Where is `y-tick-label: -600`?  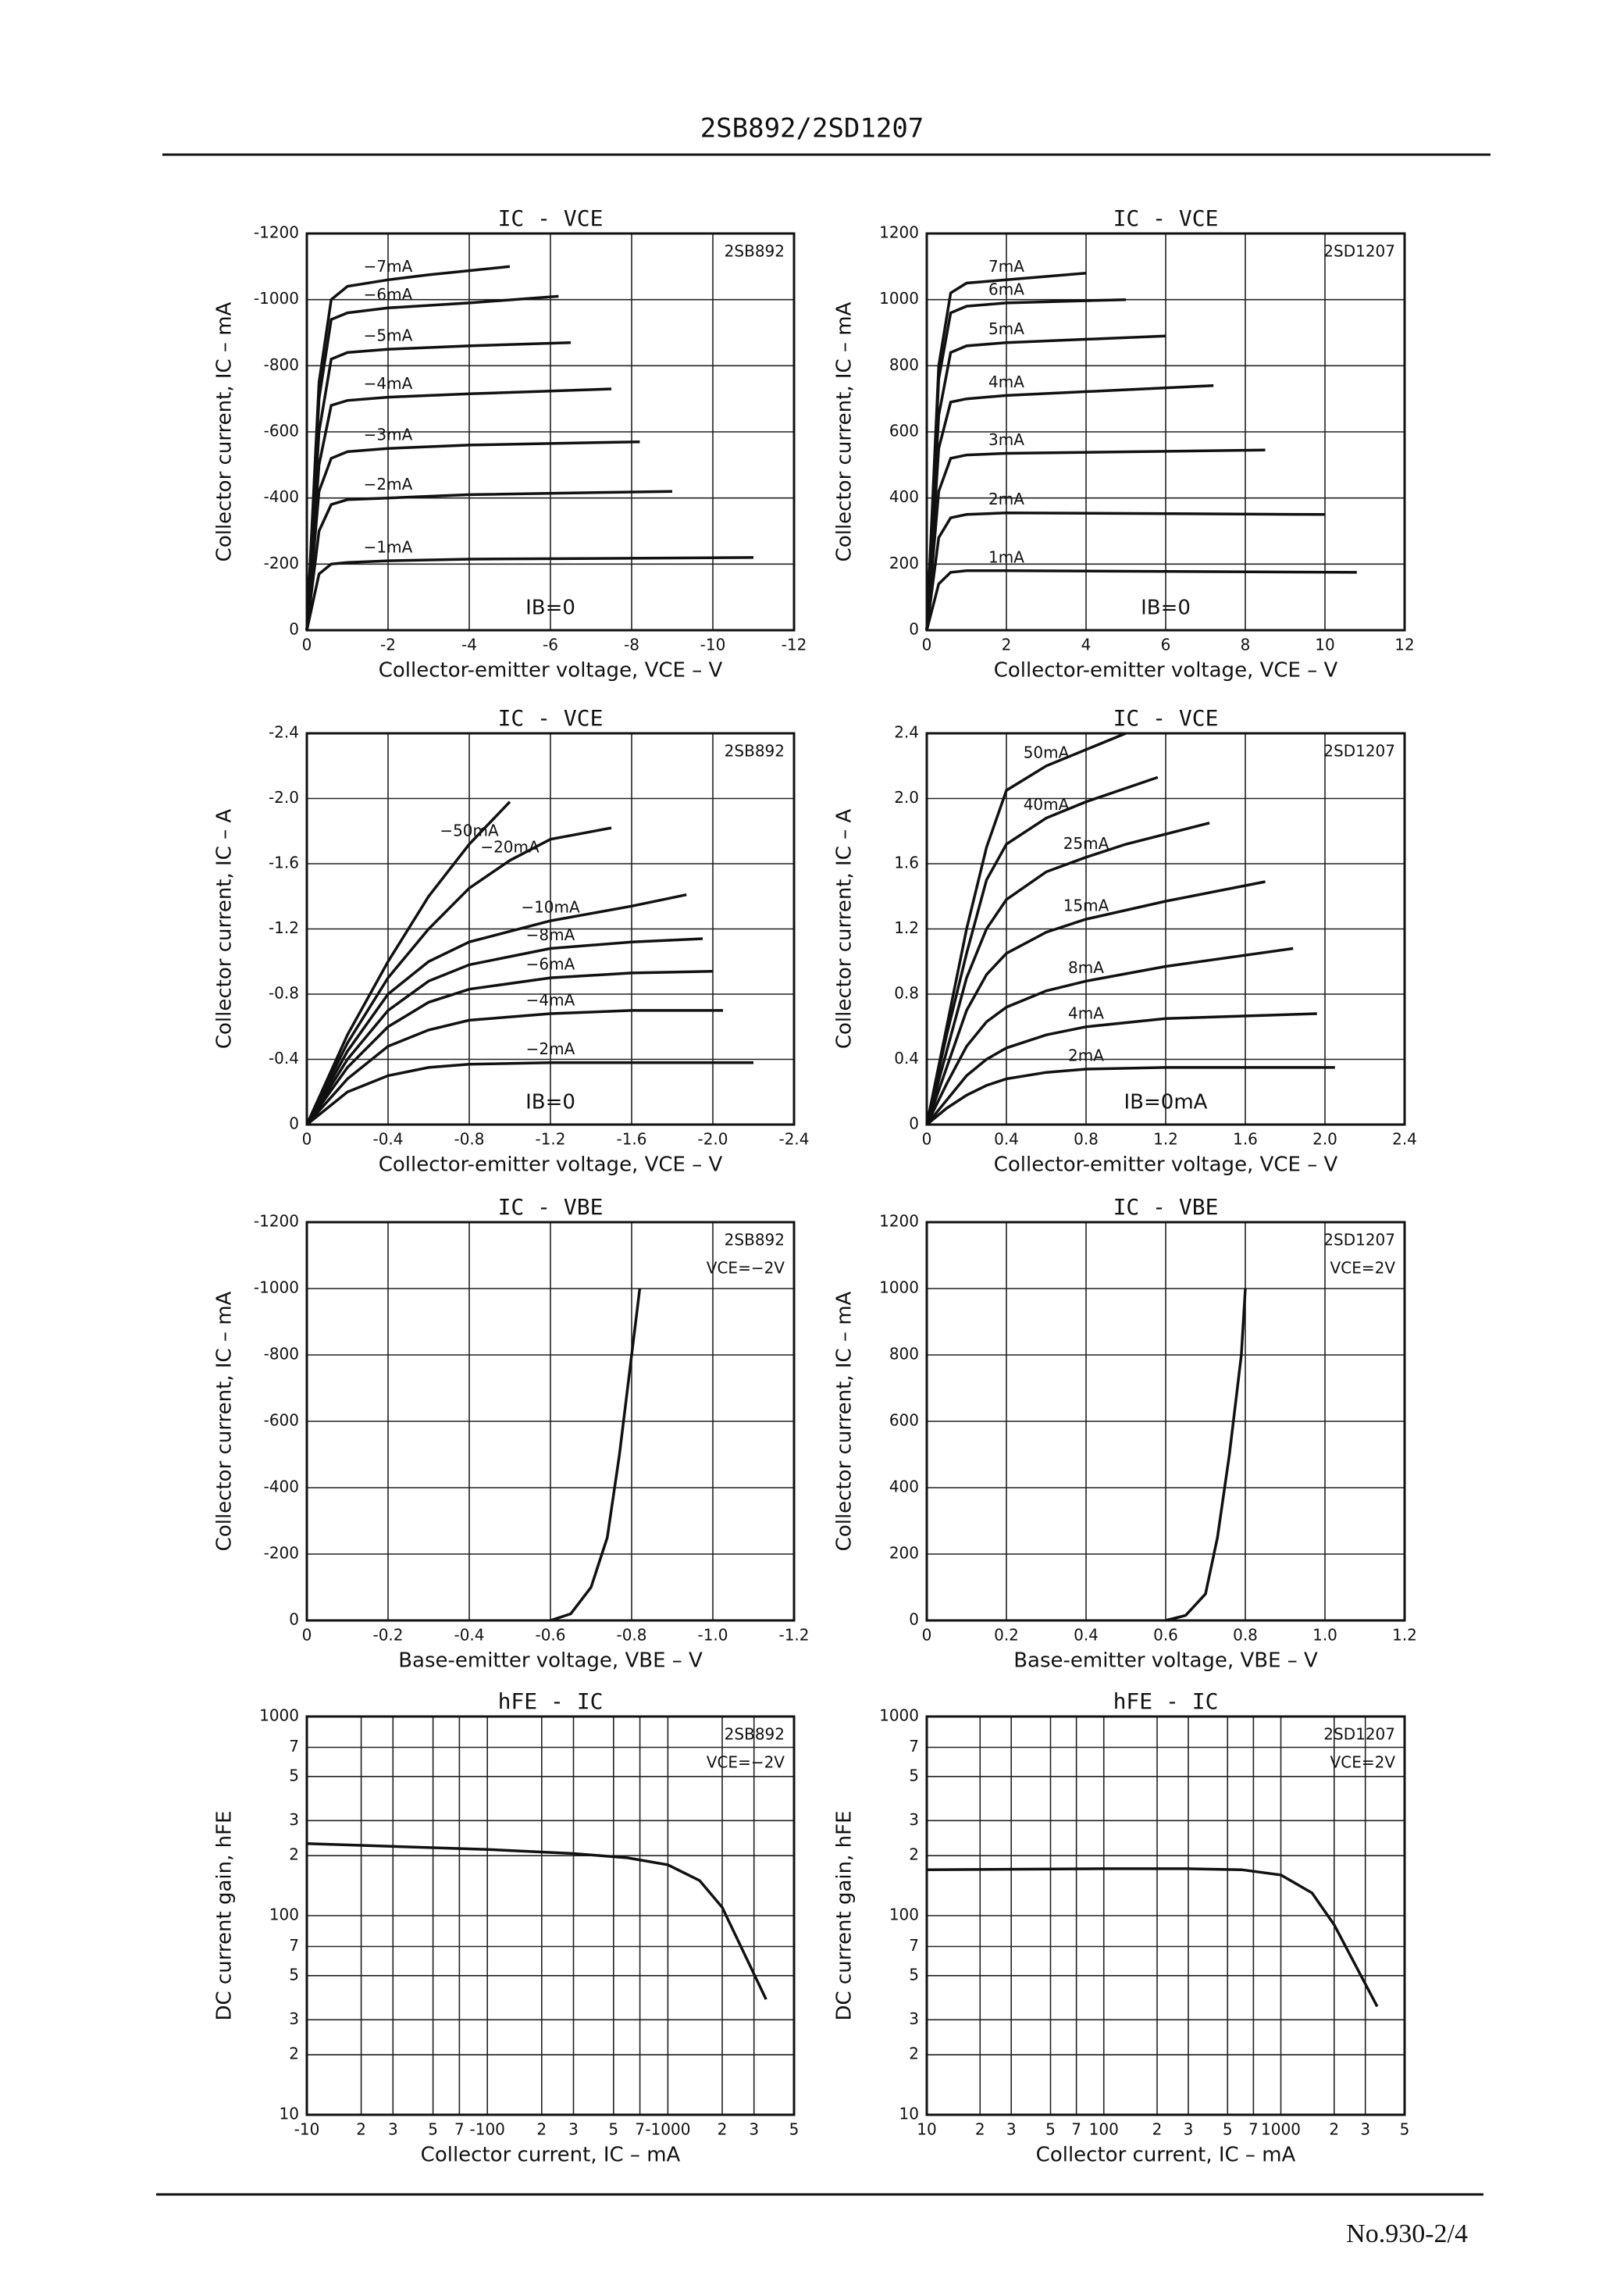 y-tick-label: -600 is located at coordinates (281, 431).